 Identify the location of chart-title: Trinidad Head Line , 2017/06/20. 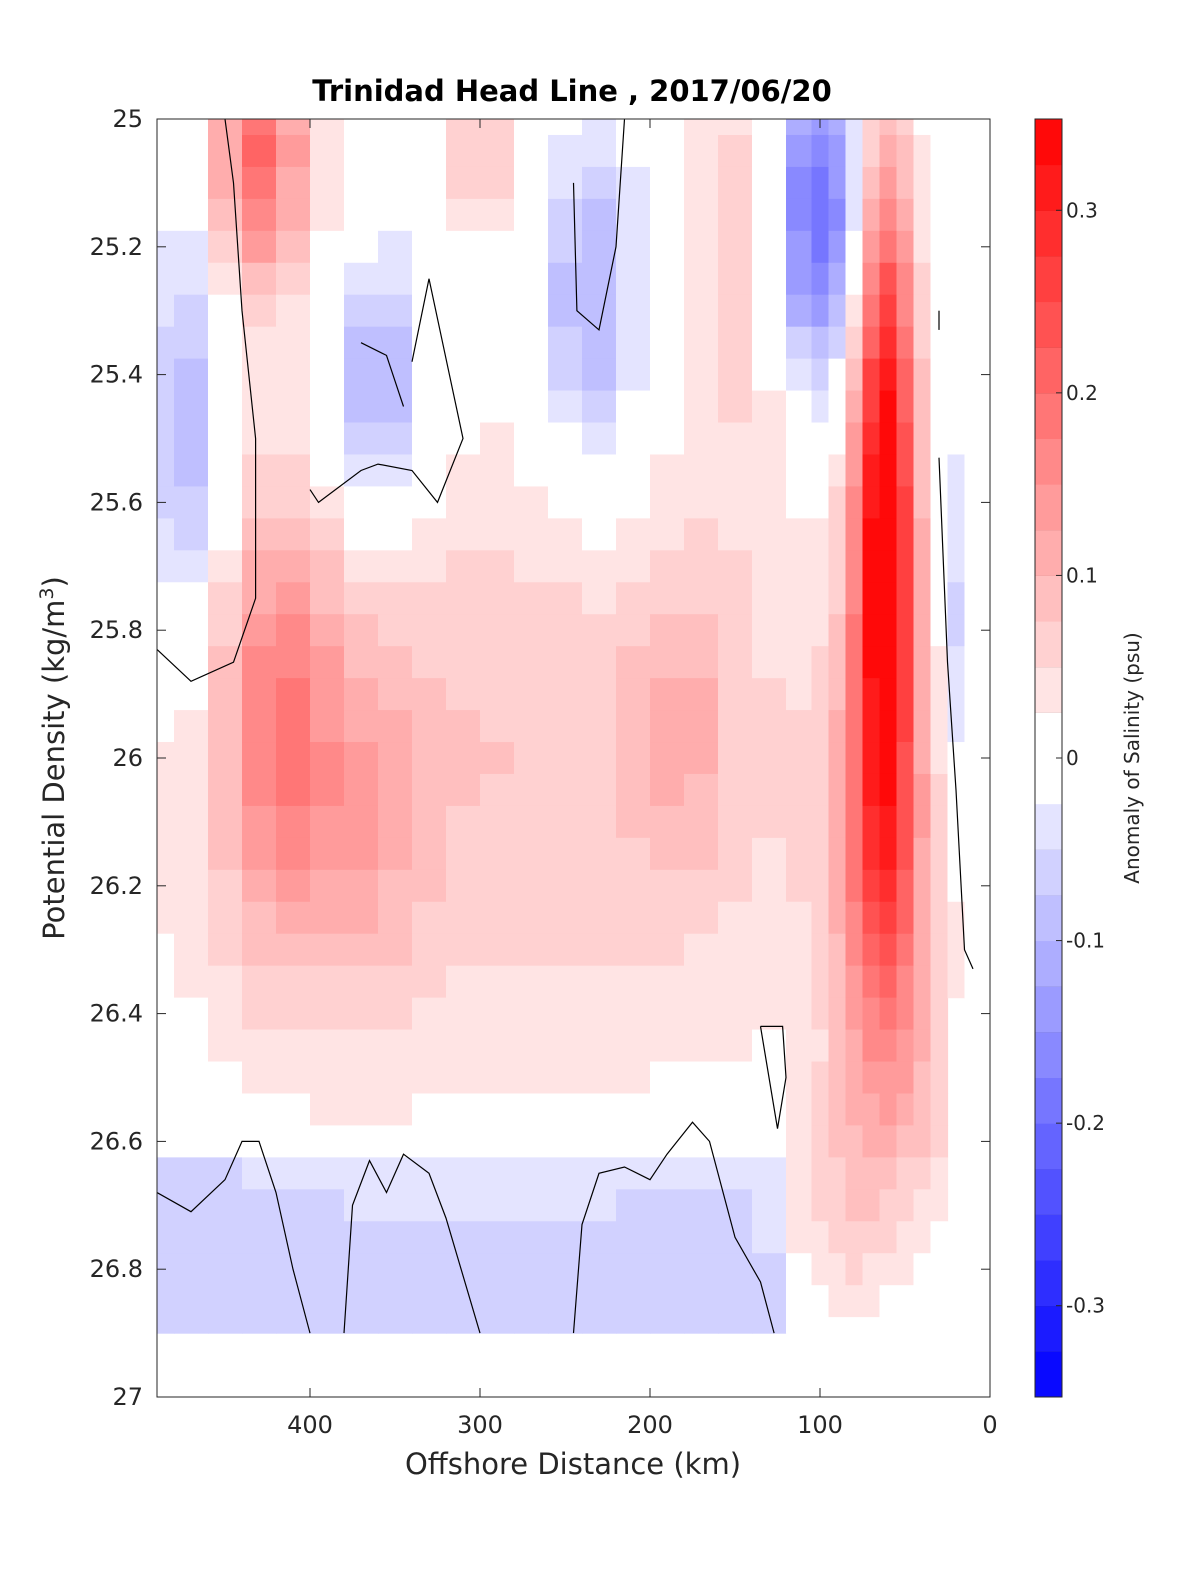
(572, 91).